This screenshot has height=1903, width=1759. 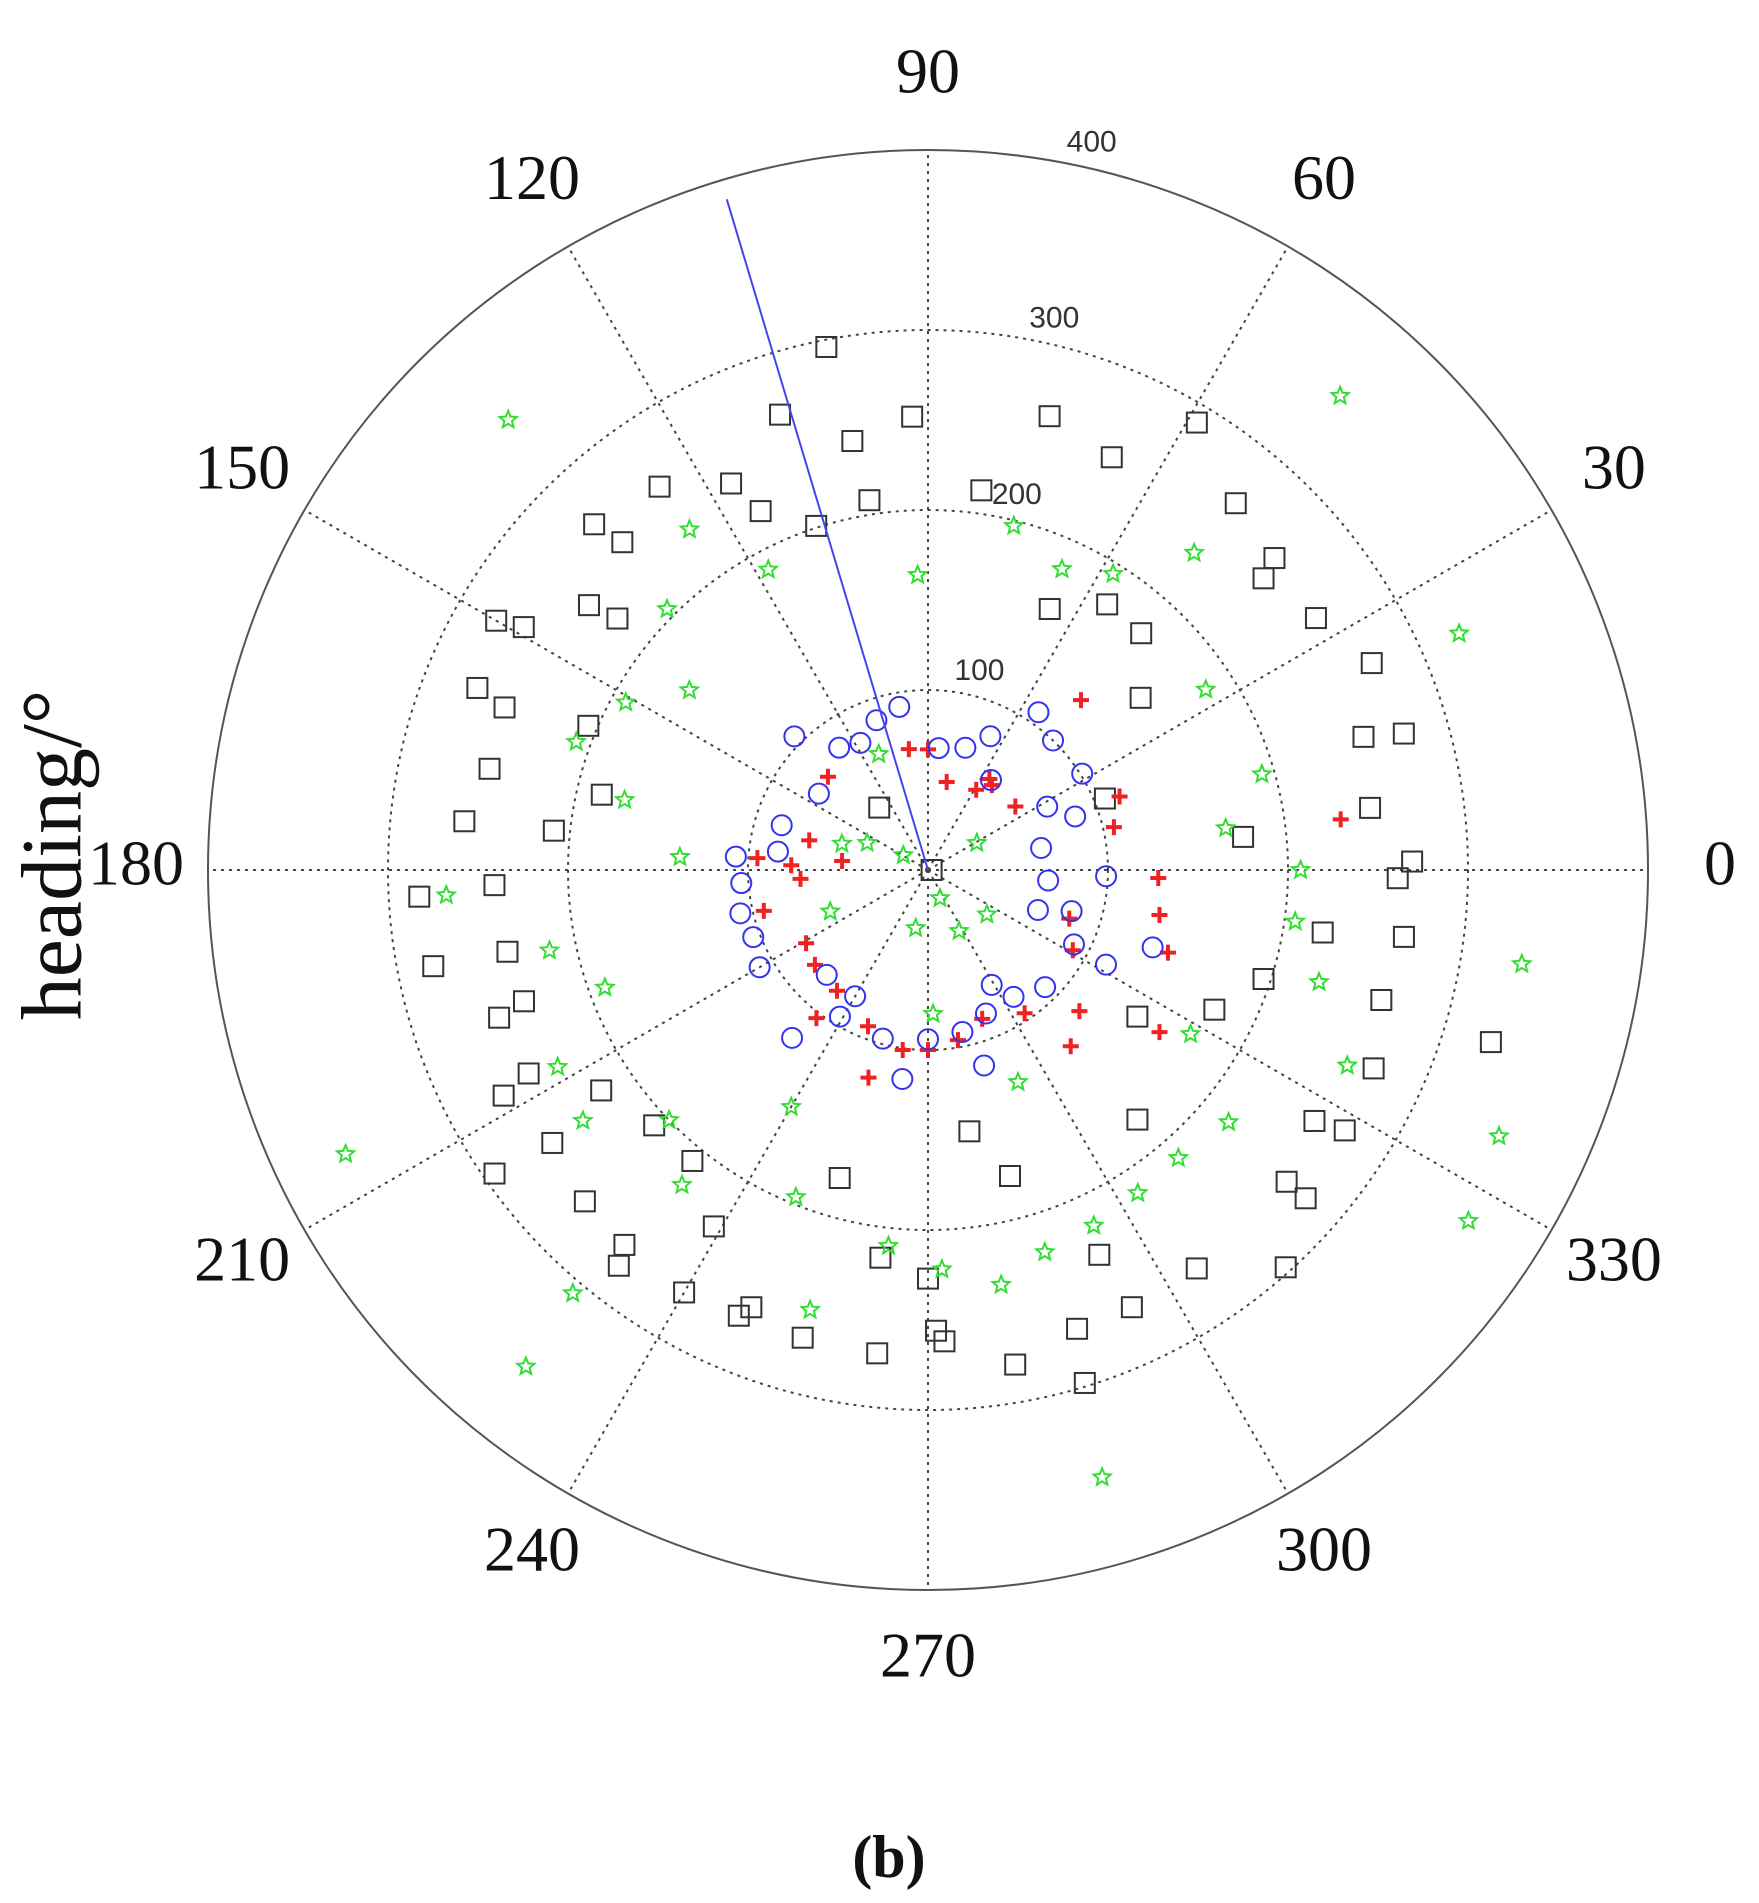 I want to click on r-tick-label: 200, so click(x=1017, y=494).